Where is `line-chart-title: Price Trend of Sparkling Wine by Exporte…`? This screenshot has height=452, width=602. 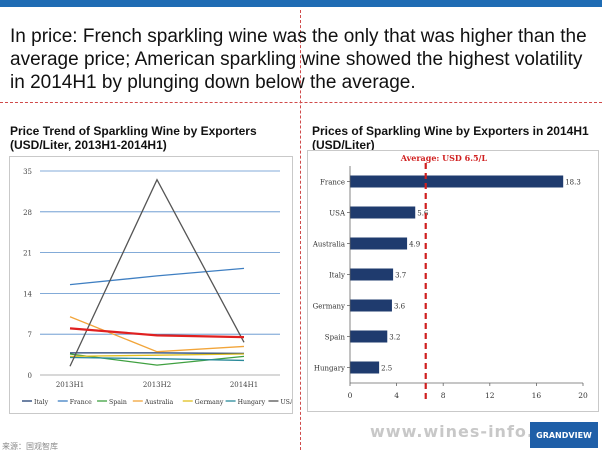 line-chart-title: Price Trend of Sparkling Wine by Exporte… is located at coordinates (133, 138).